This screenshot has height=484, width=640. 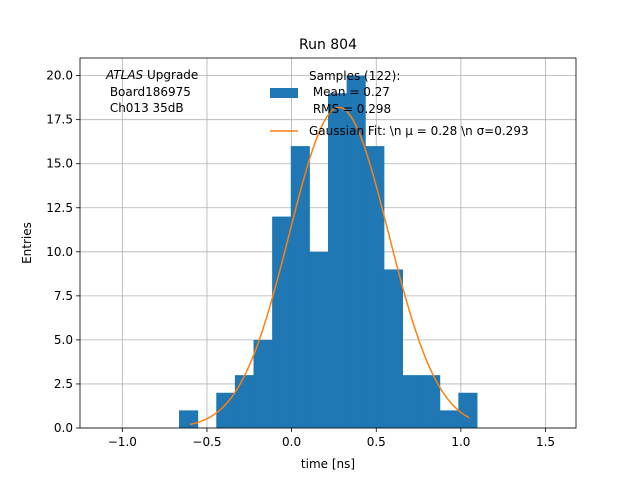 I want to click on x-tick-label: 1.0, so click(x=460, y=442).